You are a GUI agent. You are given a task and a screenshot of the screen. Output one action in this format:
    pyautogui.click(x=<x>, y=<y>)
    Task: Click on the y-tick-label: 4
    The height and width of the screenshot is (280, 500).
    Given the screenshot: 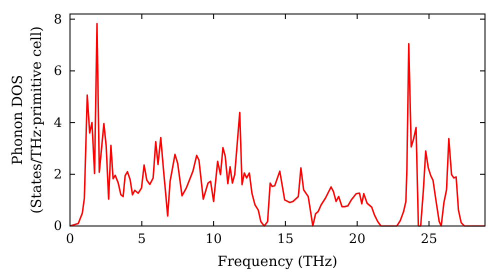 What is the action you would take?
    pyautogui.click(x=58, y=123)
    